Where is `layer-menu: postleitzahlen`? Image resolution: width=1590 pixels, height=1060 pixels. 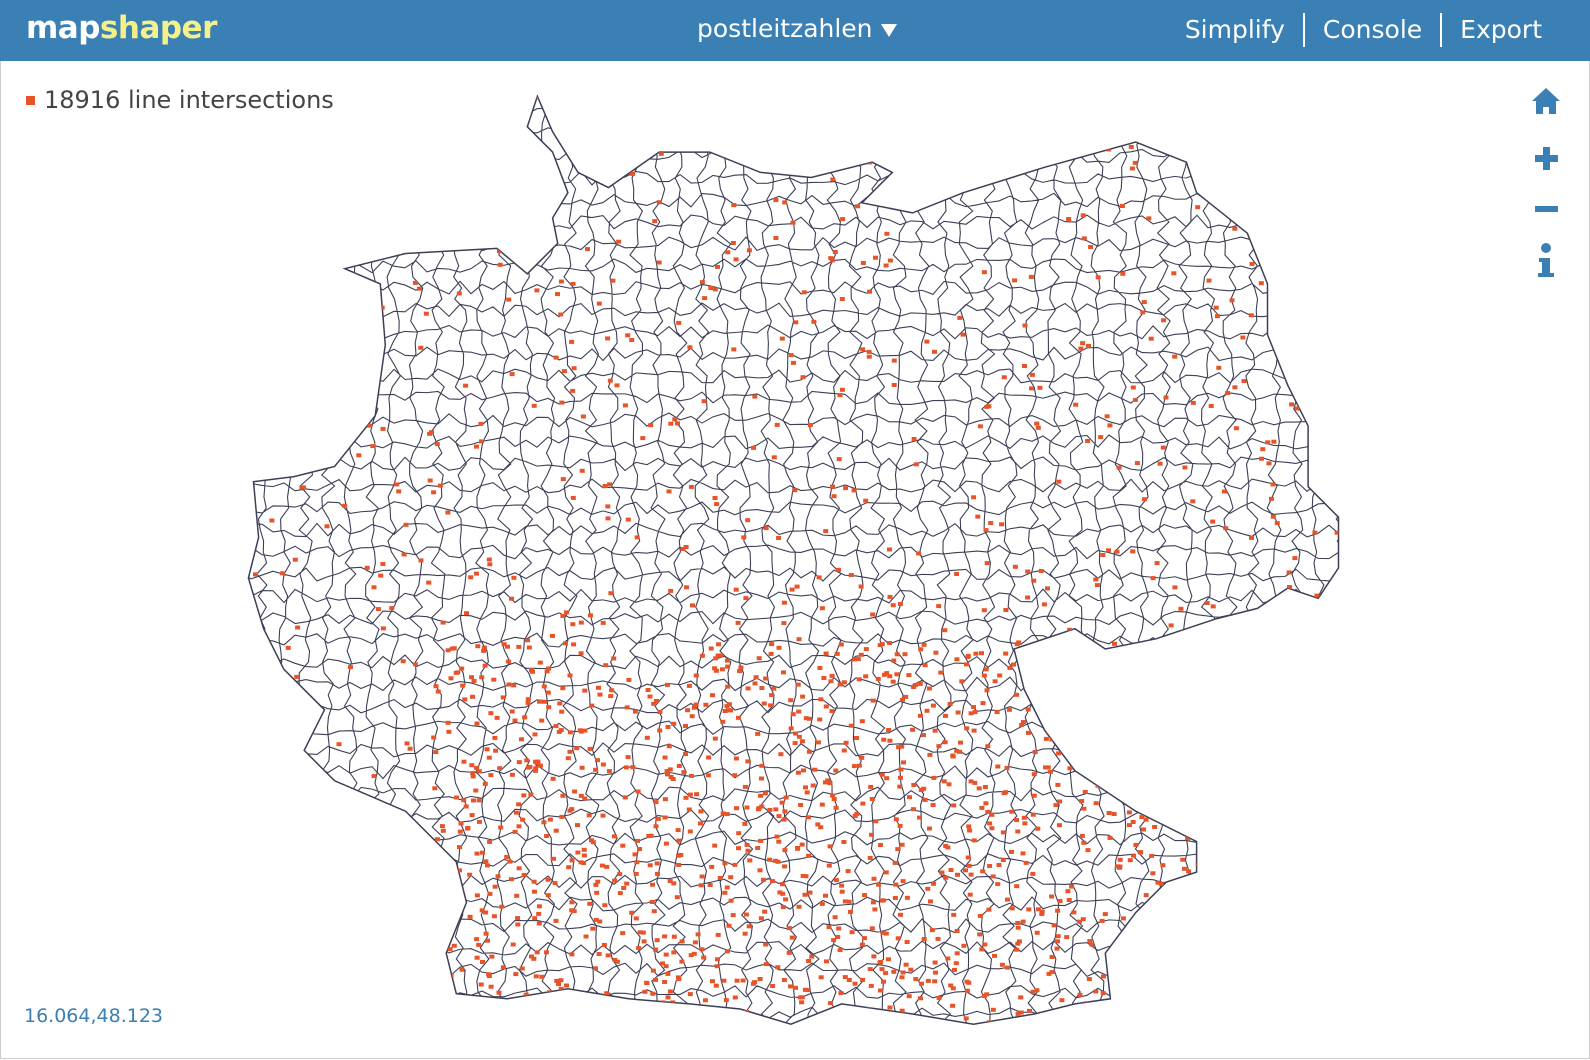
layer-menu: postleitzahlen is located at coordinates (797, 28).